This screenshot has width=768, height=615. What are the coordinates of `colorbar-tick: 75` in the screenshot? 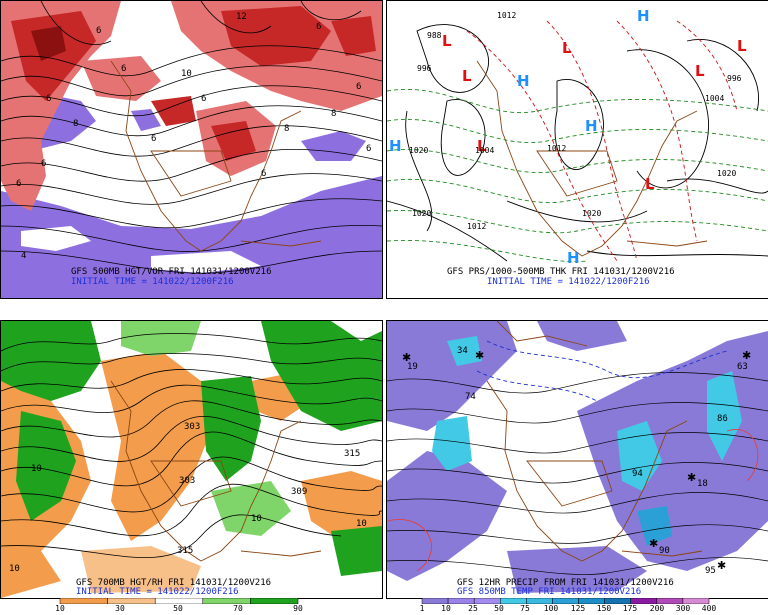 It's located at (525, 608).